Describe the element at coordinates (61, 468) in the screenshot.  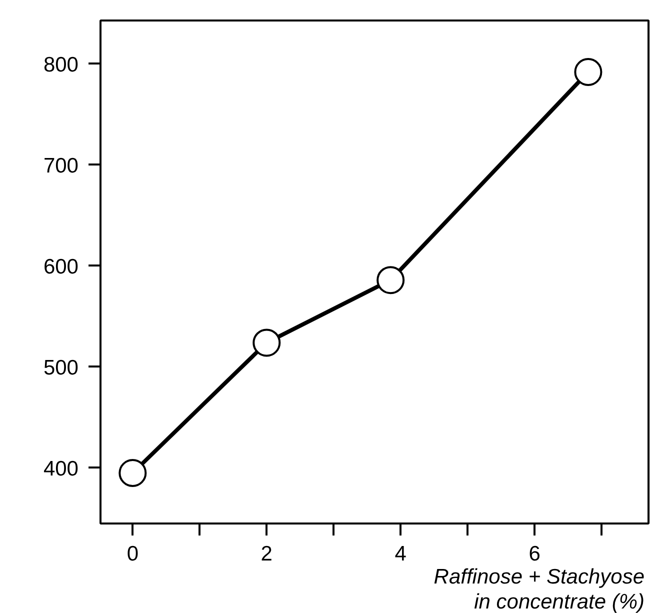
I see `y-tick-label: 400` at that location.